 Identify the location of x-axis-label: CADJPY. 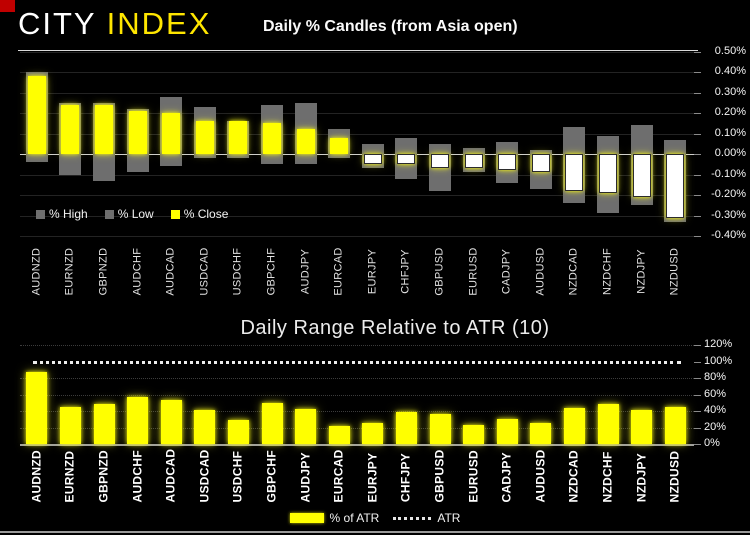
(506, 477).